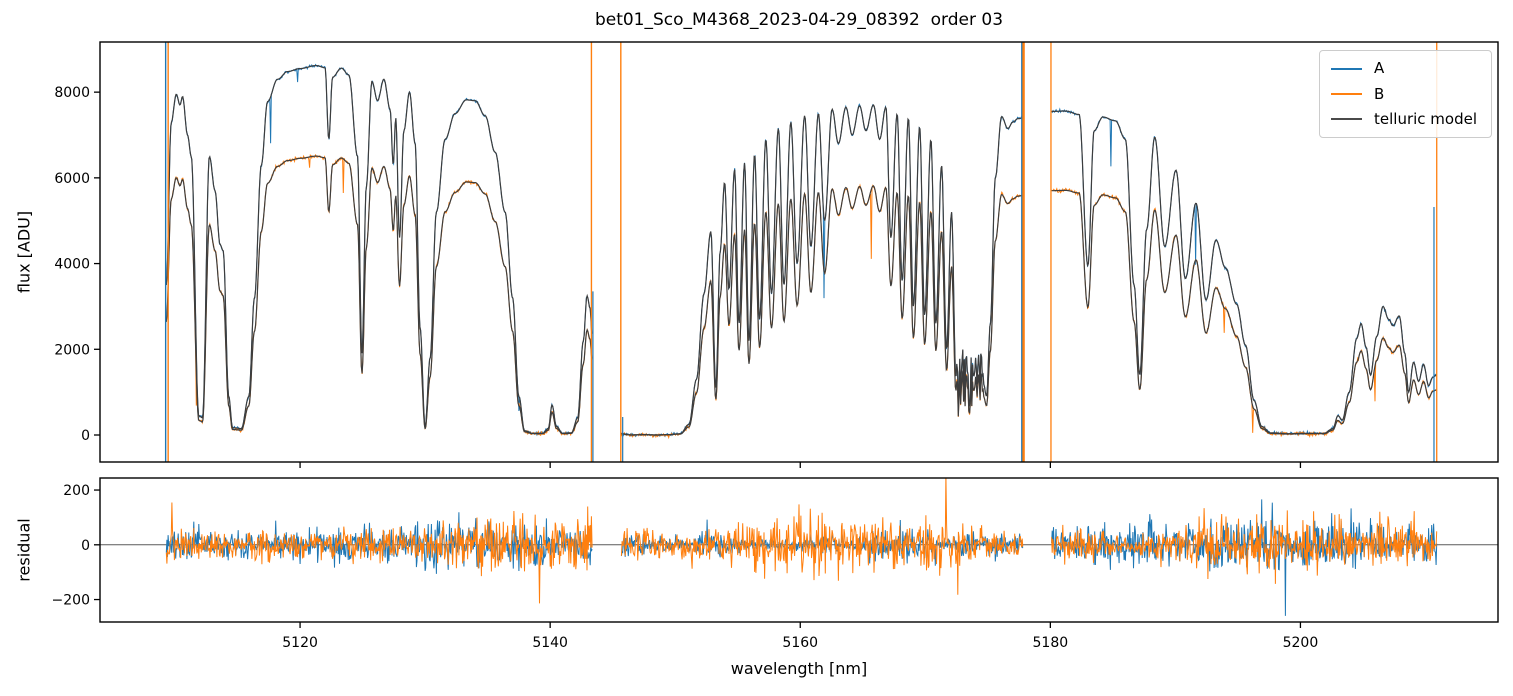  I want to click on legend-line-a-swatch, so click(1346, 68).